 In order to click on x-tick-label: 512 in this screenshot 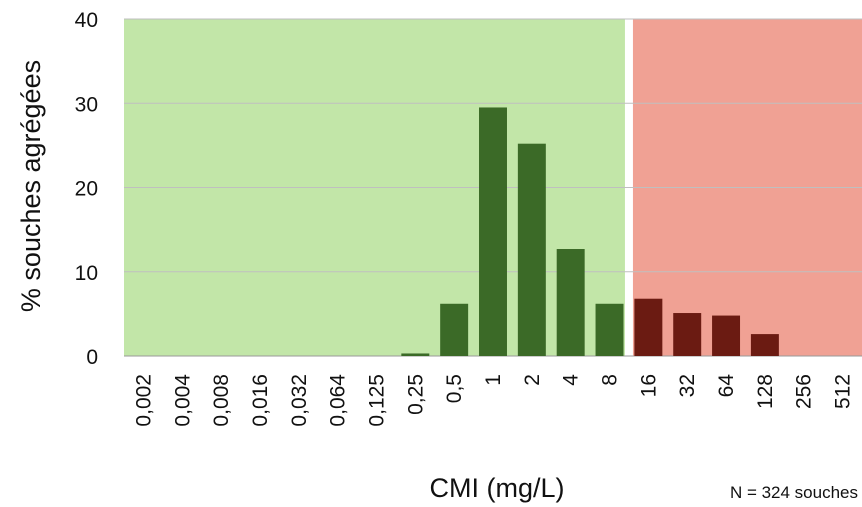, I will do `click(843, 391)`.